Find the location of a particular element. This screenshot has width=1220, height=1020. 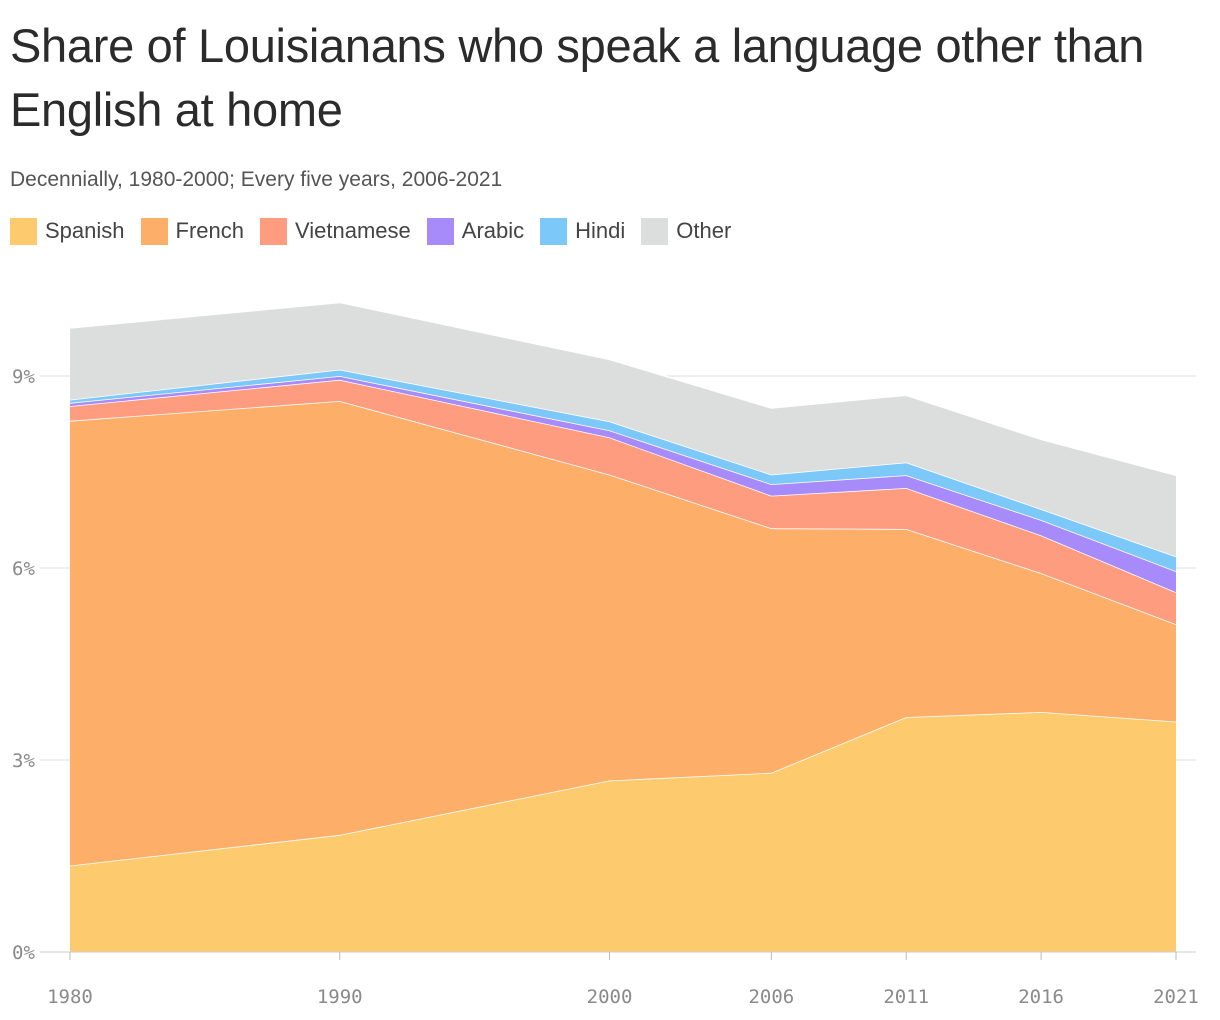

x-tick-label-1990: 1990 is located at coordinates (340, 997).